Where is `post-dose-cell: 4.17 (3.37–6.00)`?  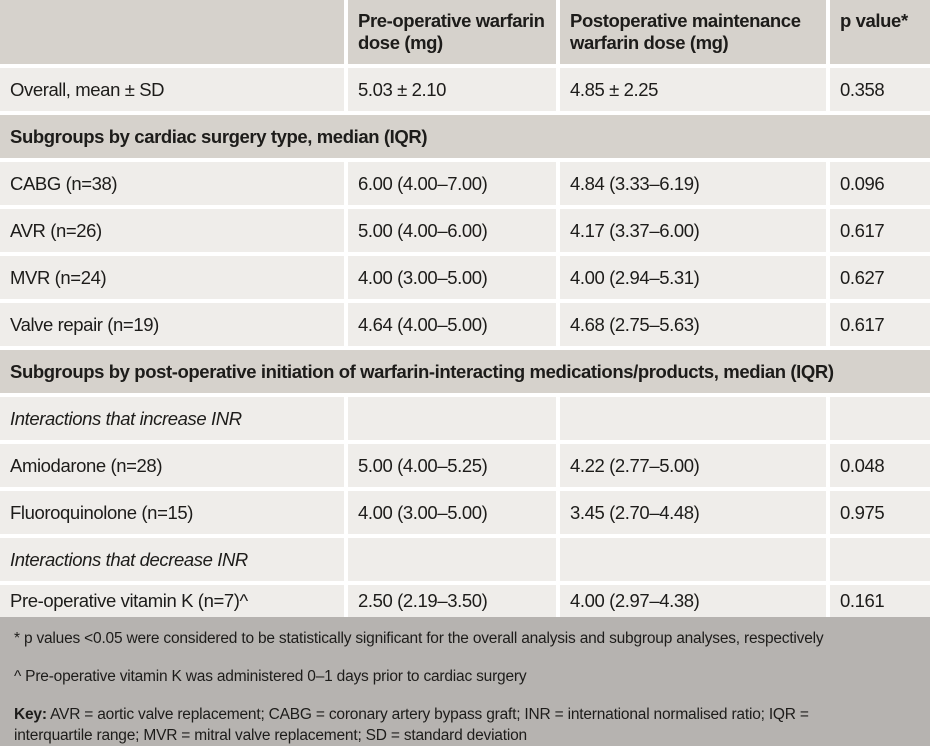
post-dose-cell: 4.17 (3.37–6.00) is located at coordinates (693, 230).